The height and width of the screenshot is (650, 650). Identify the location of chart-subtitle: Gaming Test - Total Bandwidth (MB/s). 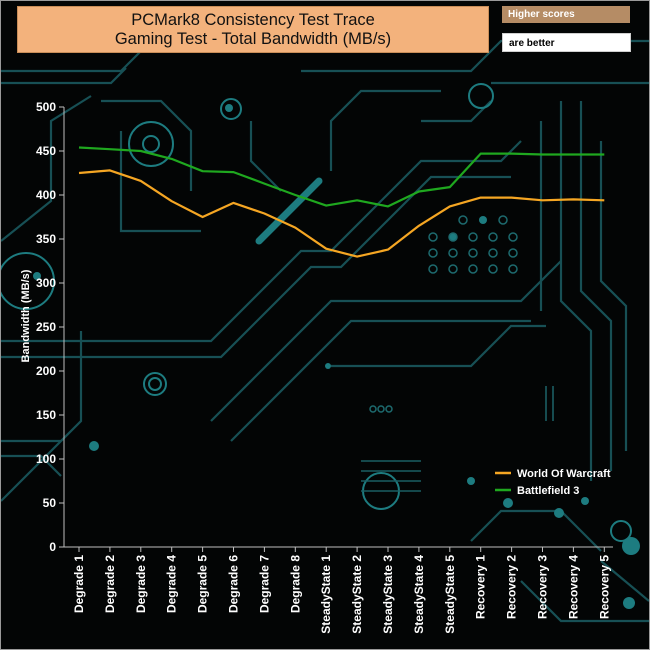
(253, 39).